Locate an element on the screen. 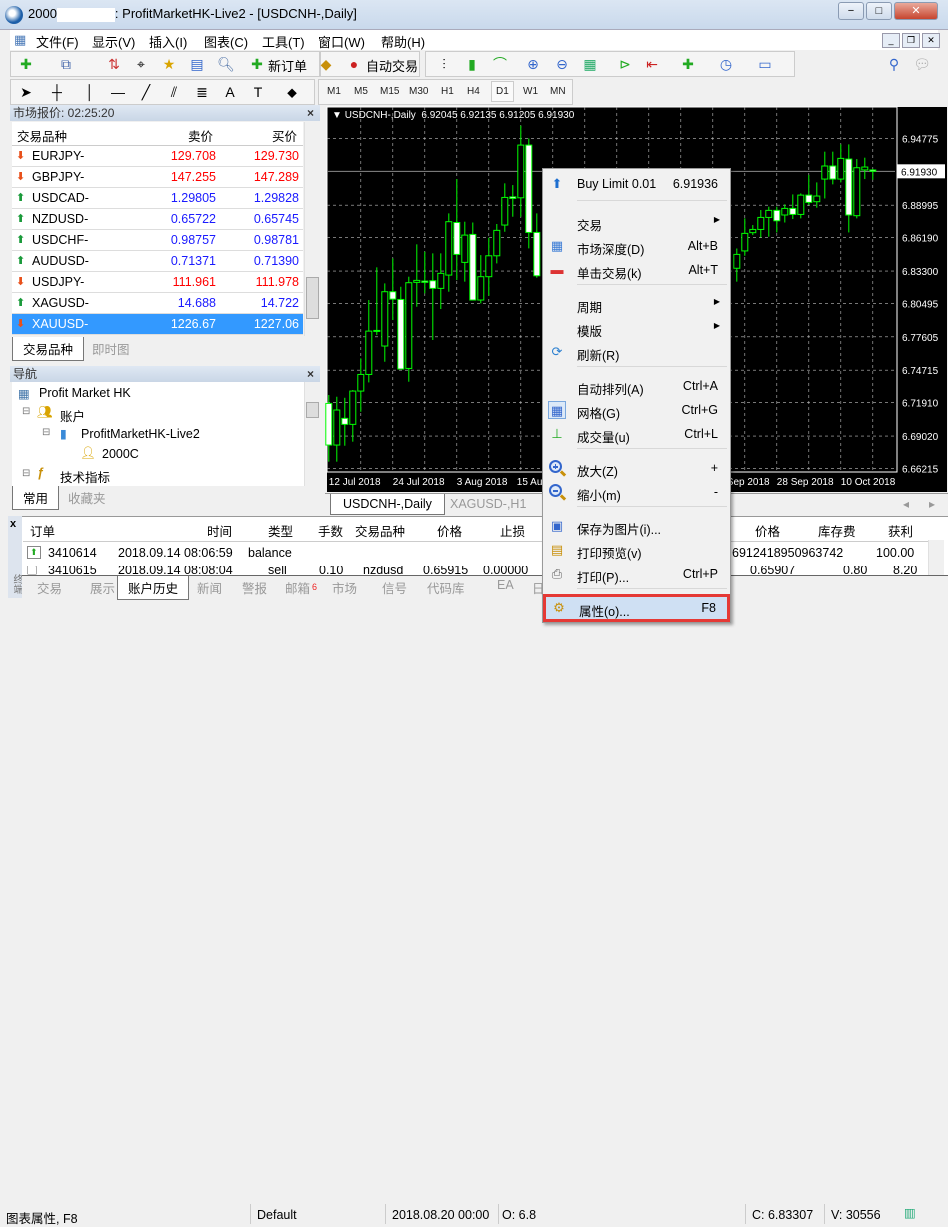 The height and width of the screenshot is (1227, 948). tree-indicators: 技术指标 is located at coordinates (85, 478).